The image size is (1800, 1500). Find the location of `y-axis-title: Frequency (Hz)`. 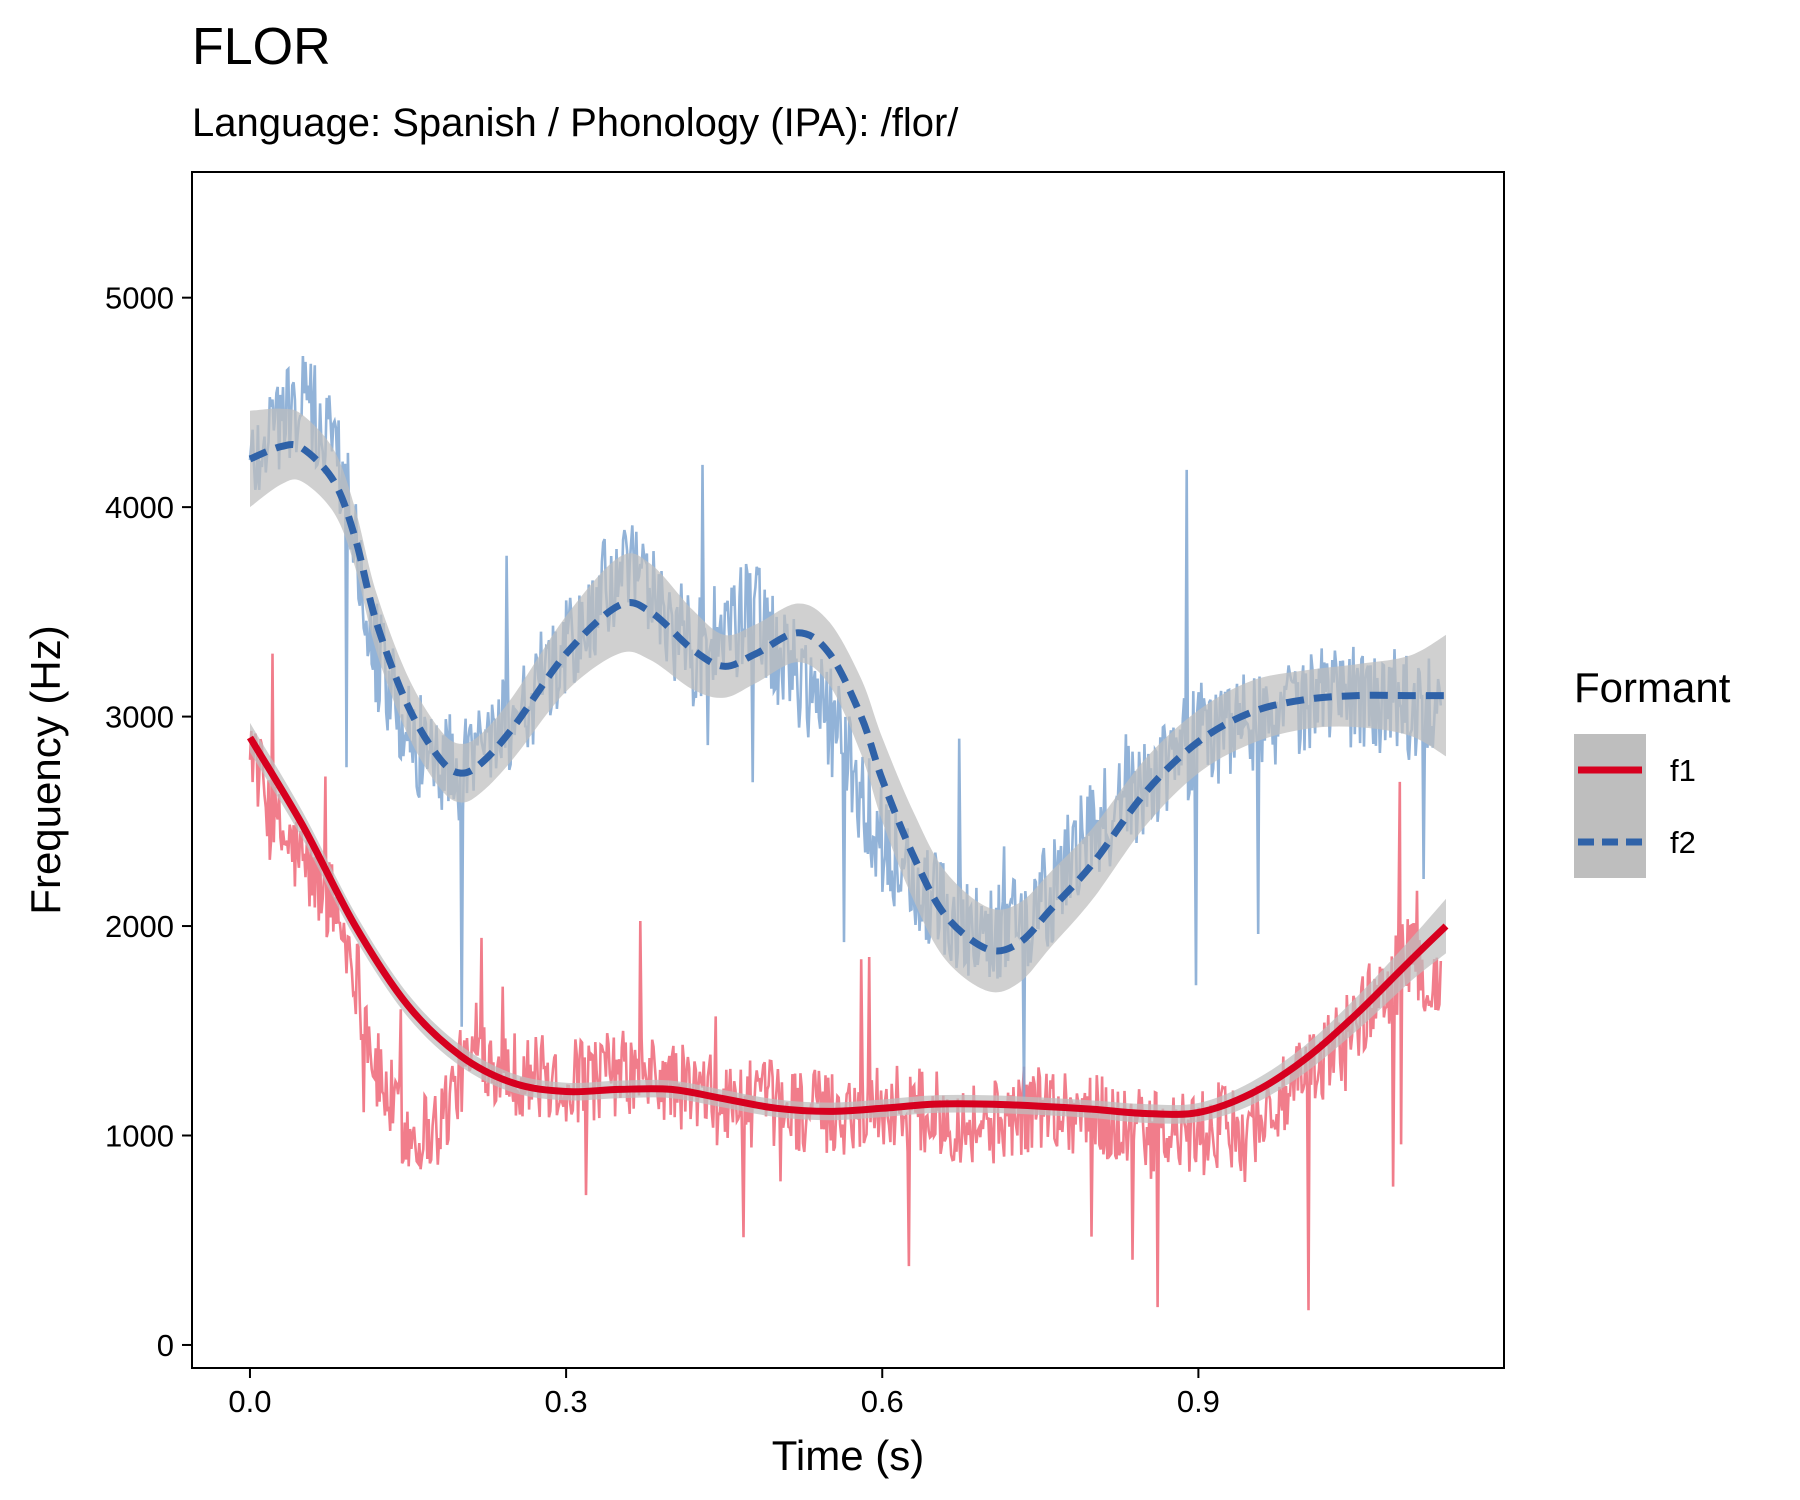

y-axis-title: Frequency (Hz) is located at coordinates (45, 769).